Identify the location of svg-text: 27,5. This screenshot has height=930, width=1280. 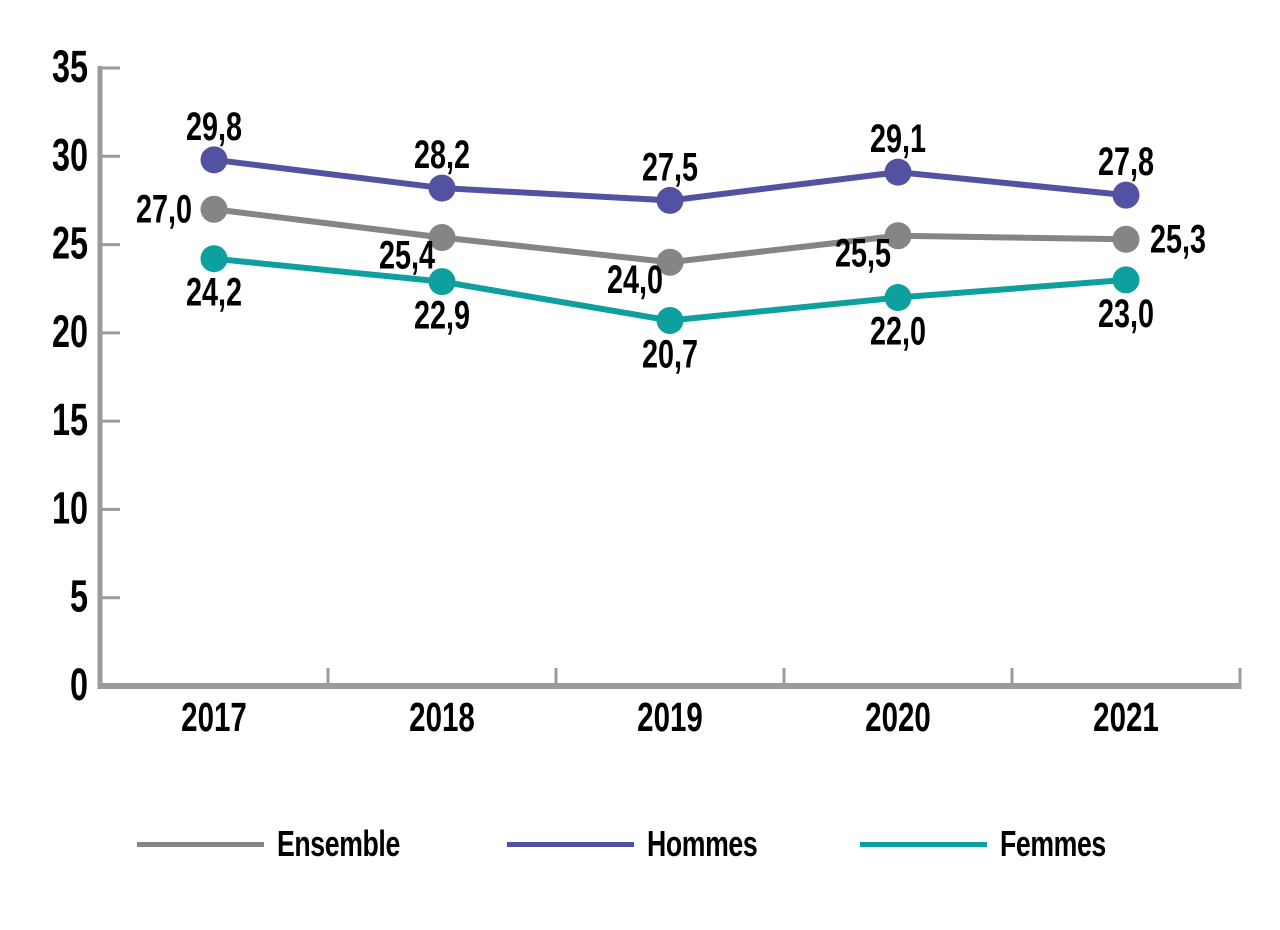
(670, 167).